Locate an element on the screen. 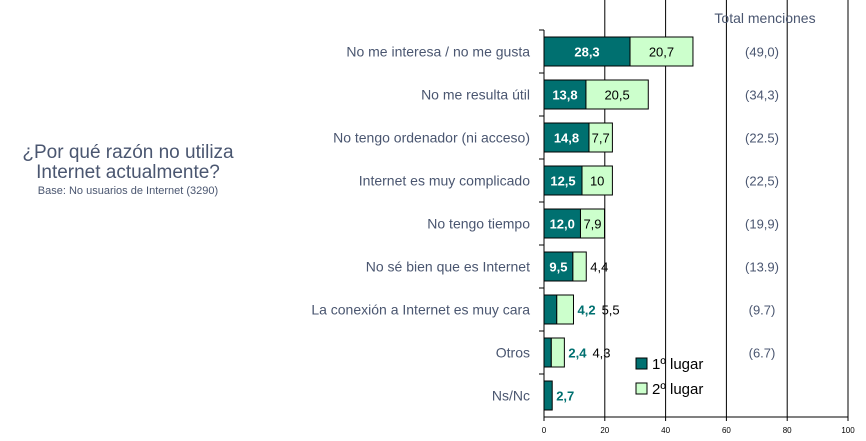  data-label: 20,5 is located at coordinates (616, 95).